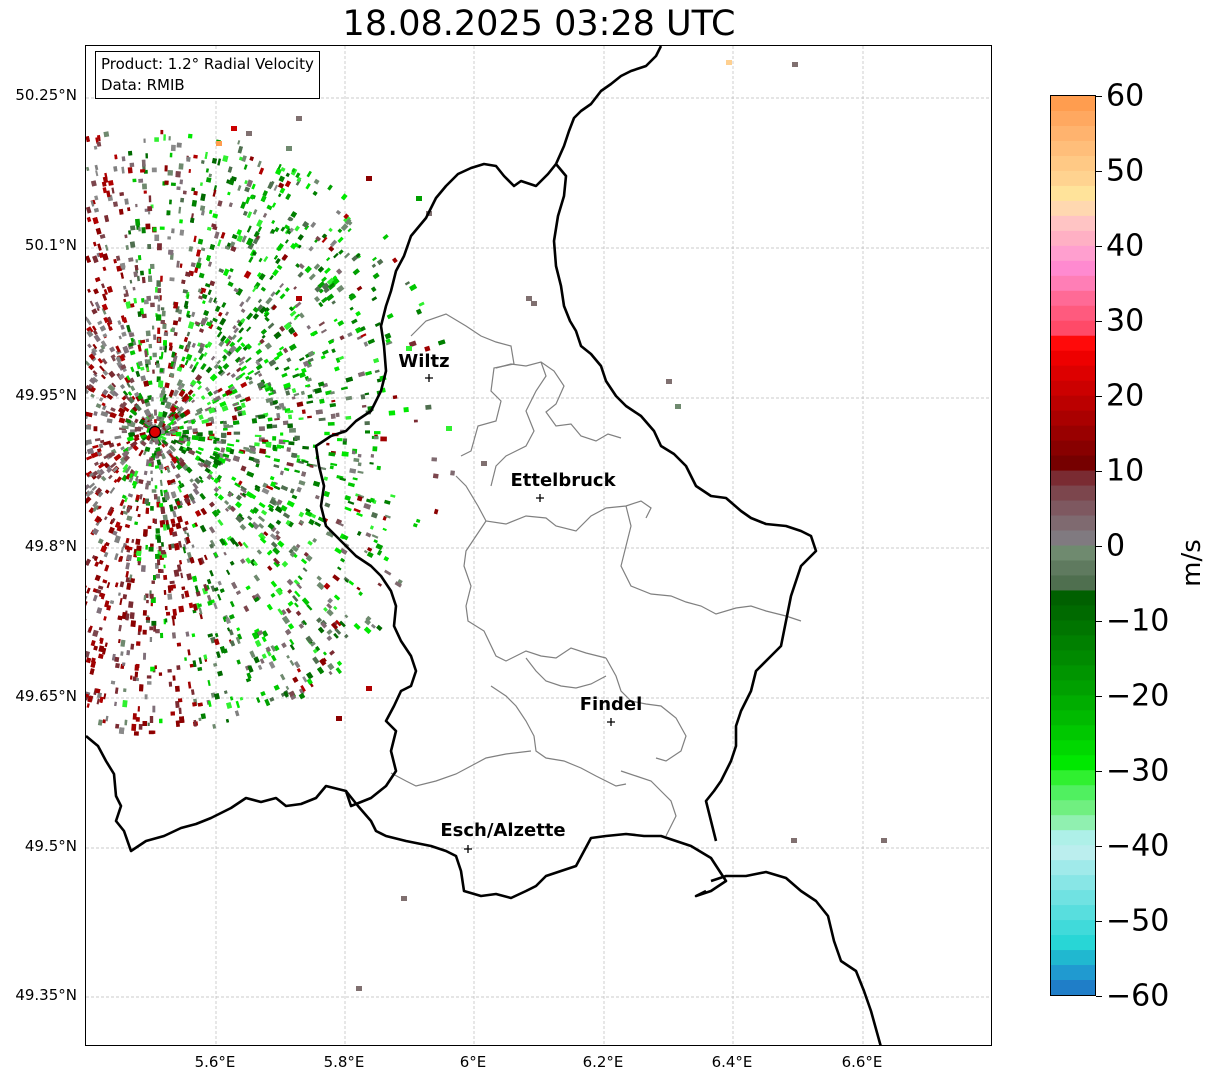 This screenshot has height=1081, width=1207. Describe the element at coordinates (611, 722) in the screenshot. I see `findel-marker` at that location.